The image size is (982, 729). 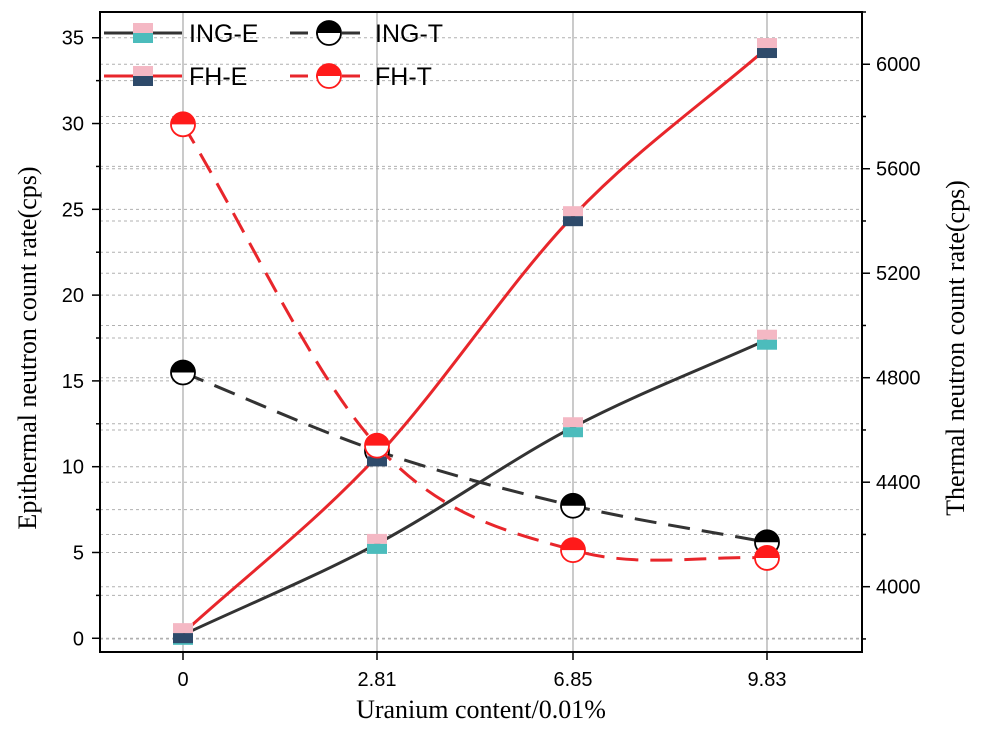 I want to click on legend-label: FH-T, so click(x=403, y=77).